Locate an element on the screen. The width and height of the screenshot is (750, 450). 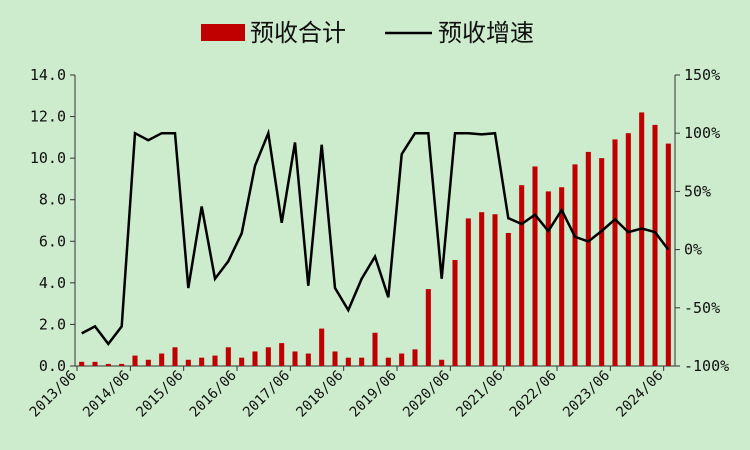
y-left-tick-label: 12.0 is located at coordinates (48, 117).